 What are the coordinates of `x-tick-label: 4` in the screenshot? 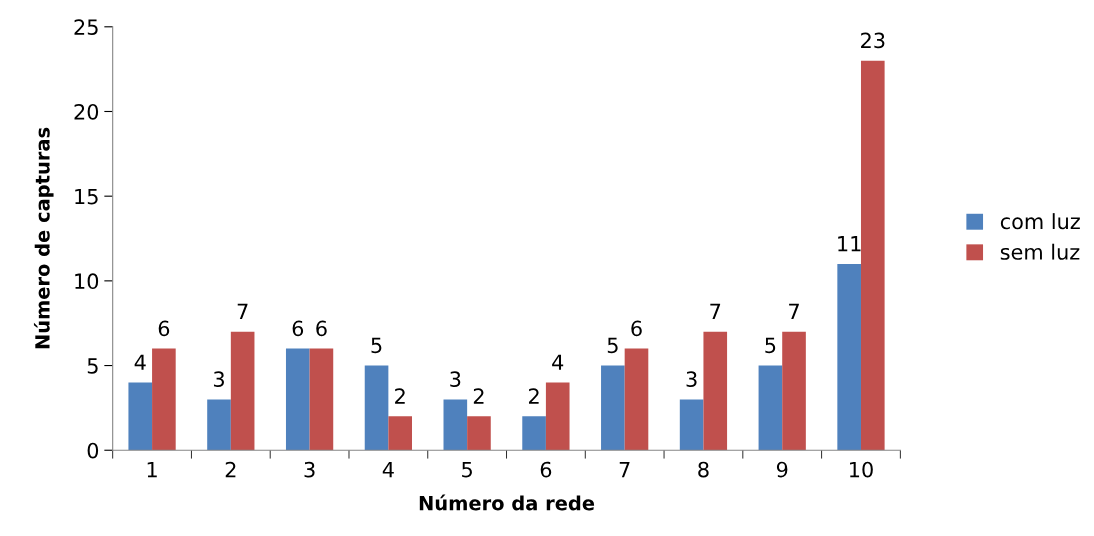 It's located at (388, 469).